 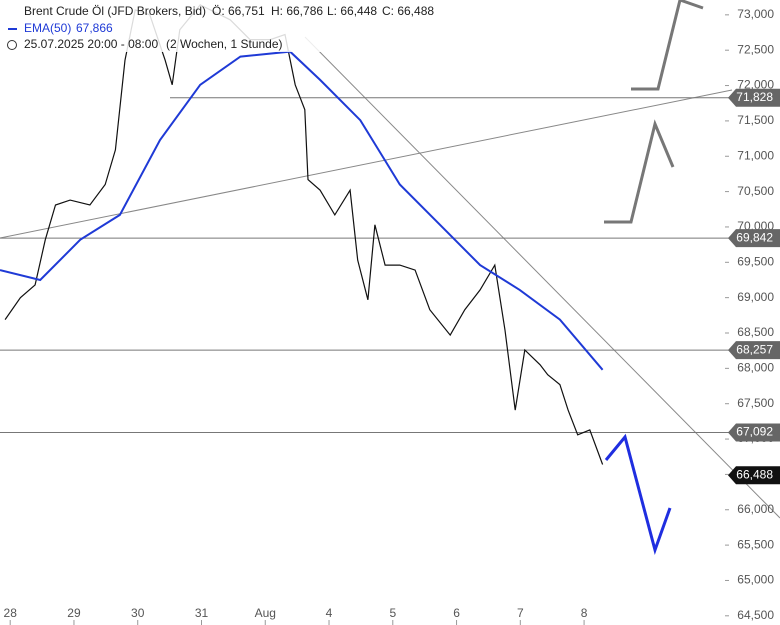 I want to click on title: Brent Crude Öl (JFD Brokers, Bid), so click(x=115, y=11).